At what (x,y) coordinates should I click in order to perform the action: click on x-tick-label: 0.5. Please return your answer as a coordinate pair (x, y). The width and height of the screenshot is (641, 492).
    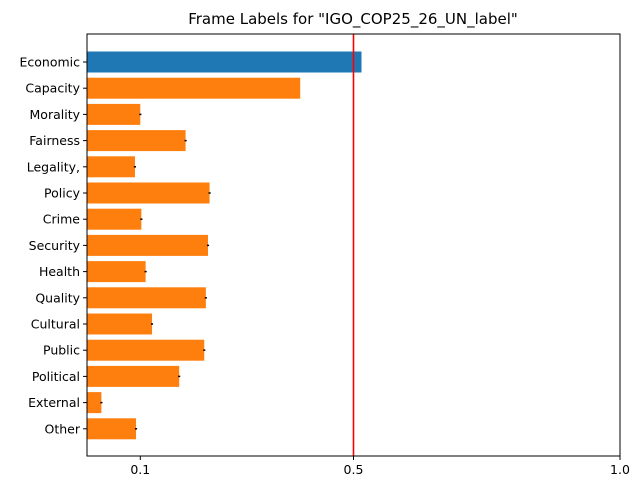
    Looking at the image, I should click on (354, 469).